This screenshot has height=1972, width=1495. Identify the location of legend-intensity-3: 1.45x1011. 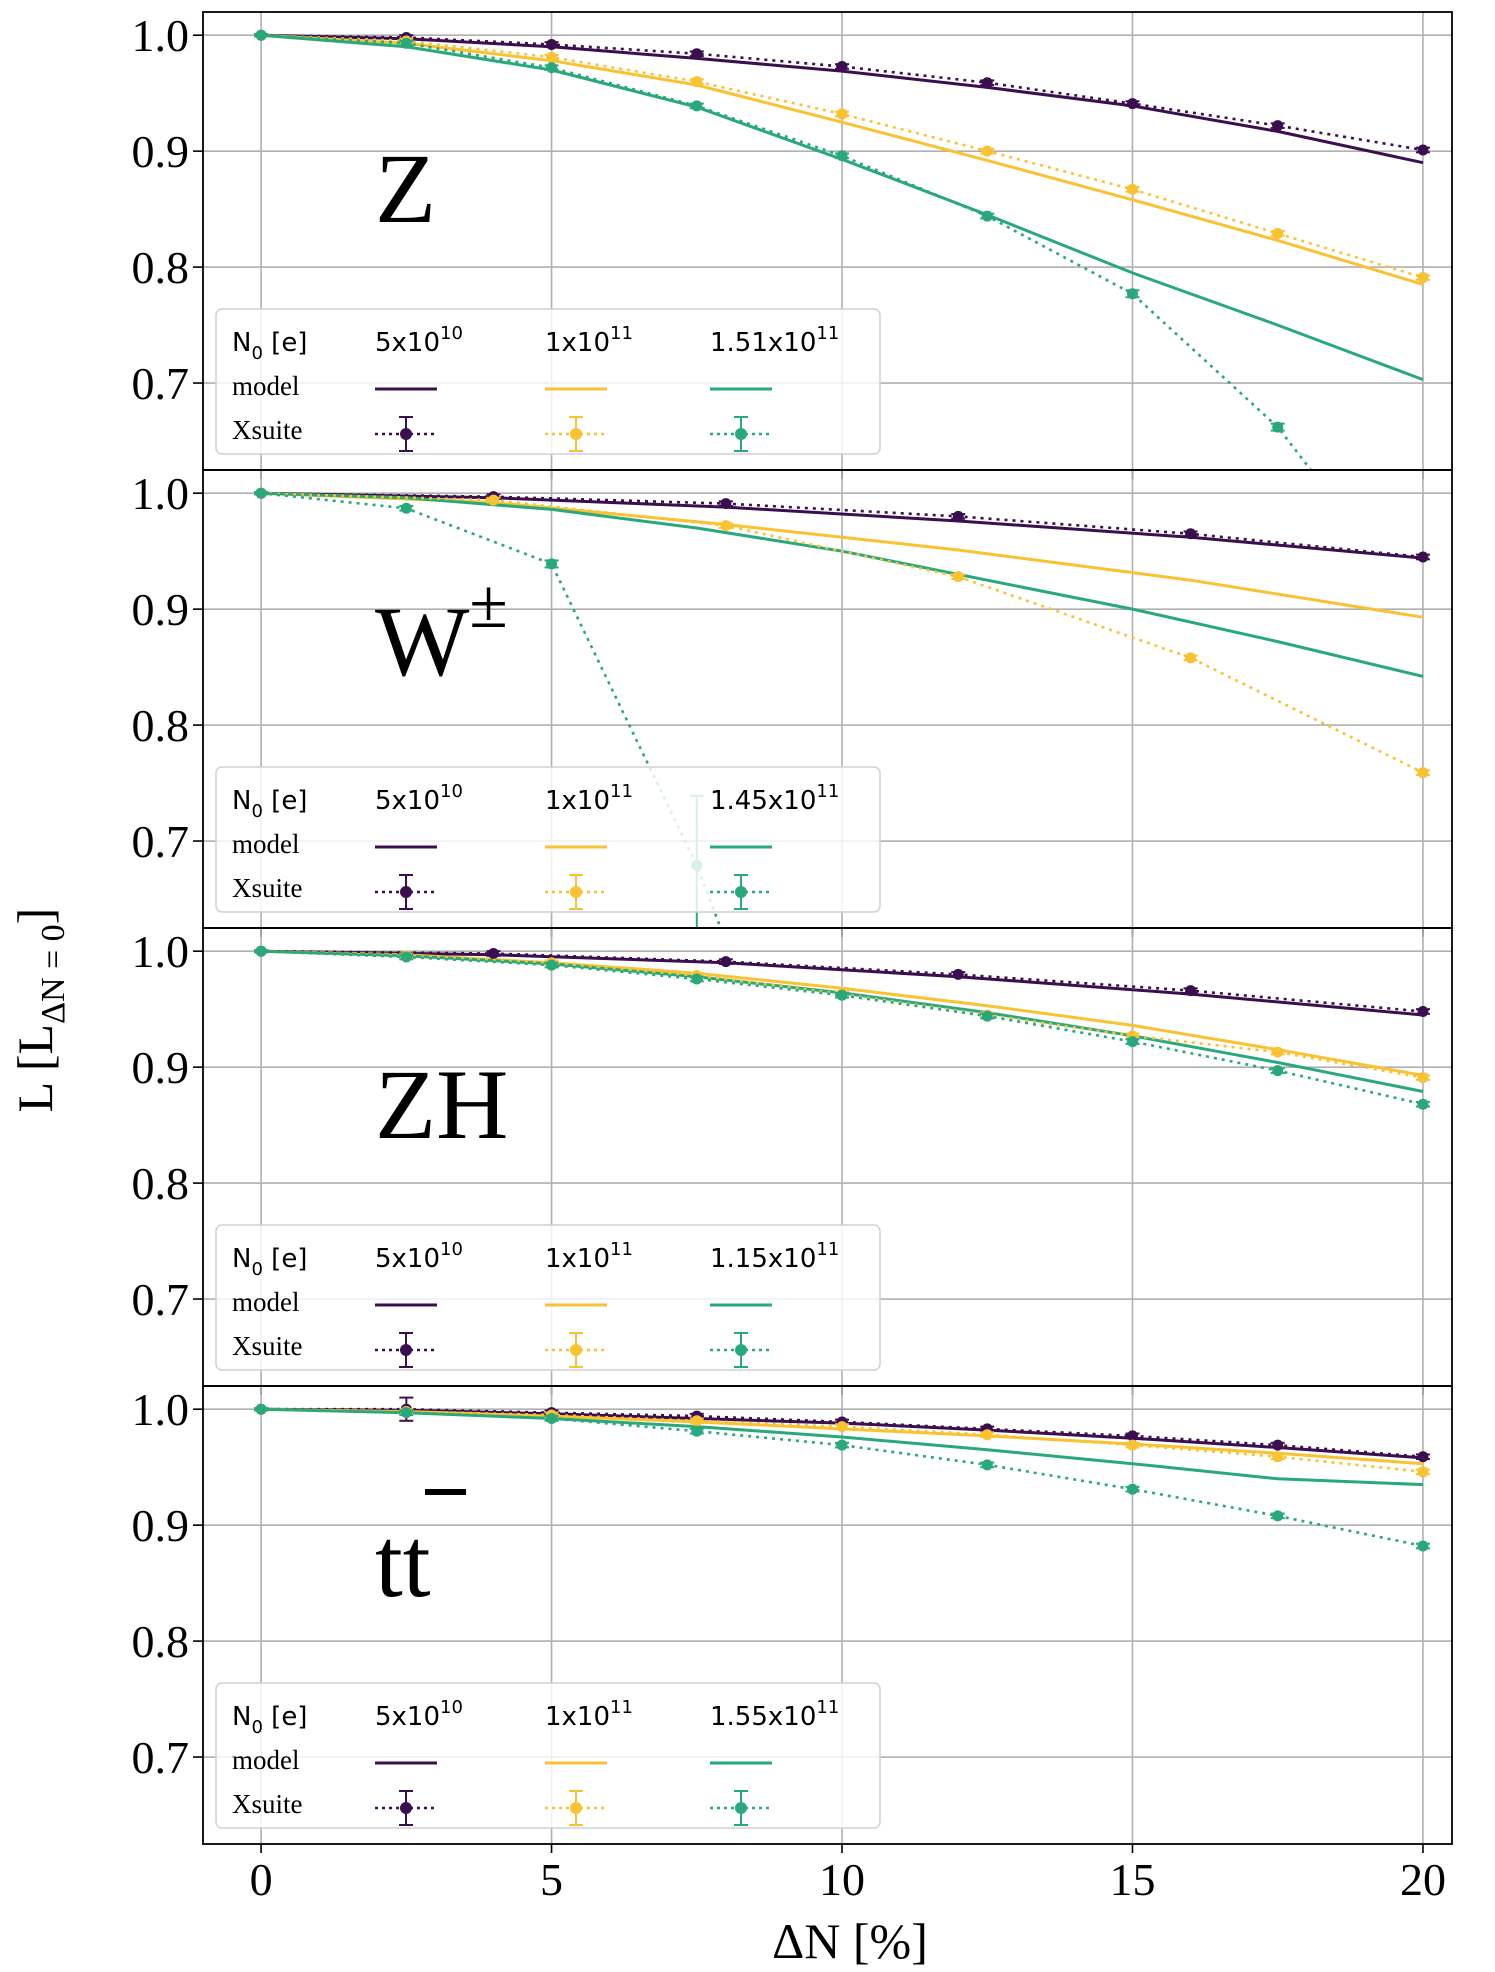
(774, 798).